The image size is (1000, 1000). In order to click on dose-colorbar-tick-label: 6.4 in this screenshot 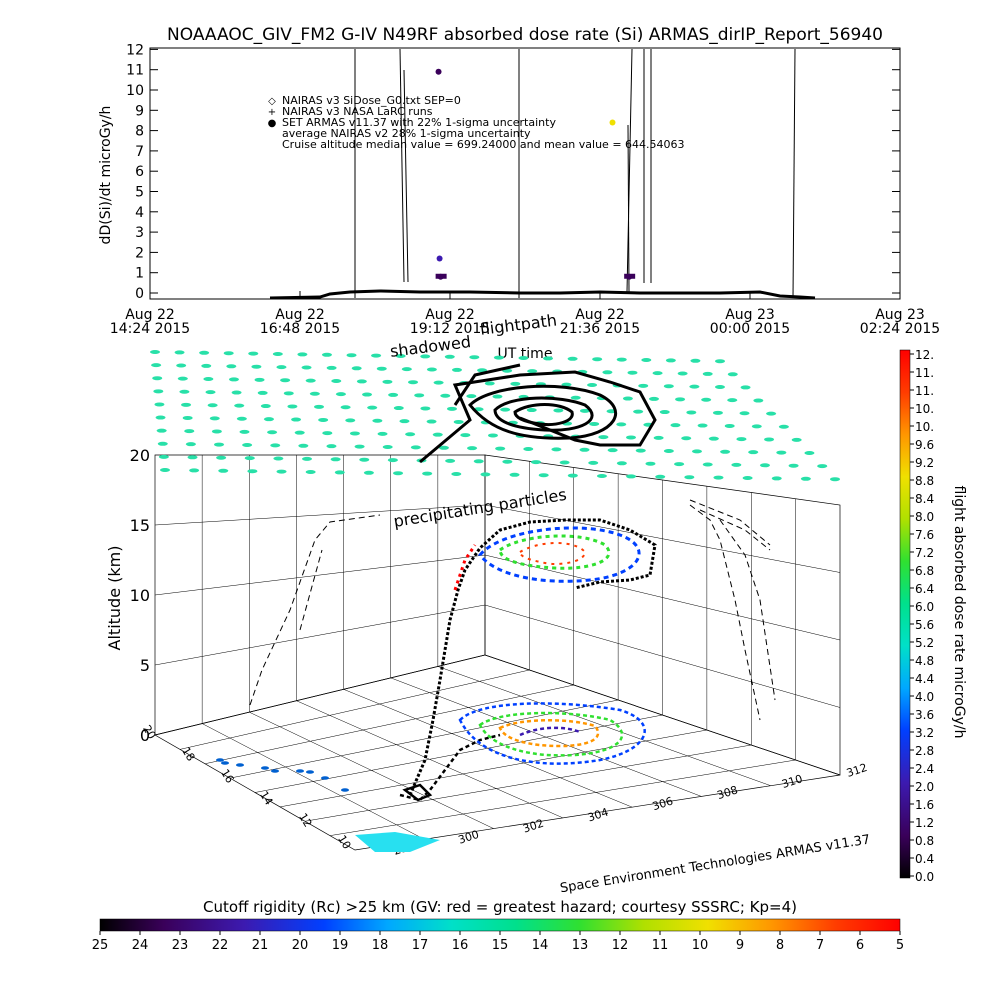, I will do `click(924, 589)`.